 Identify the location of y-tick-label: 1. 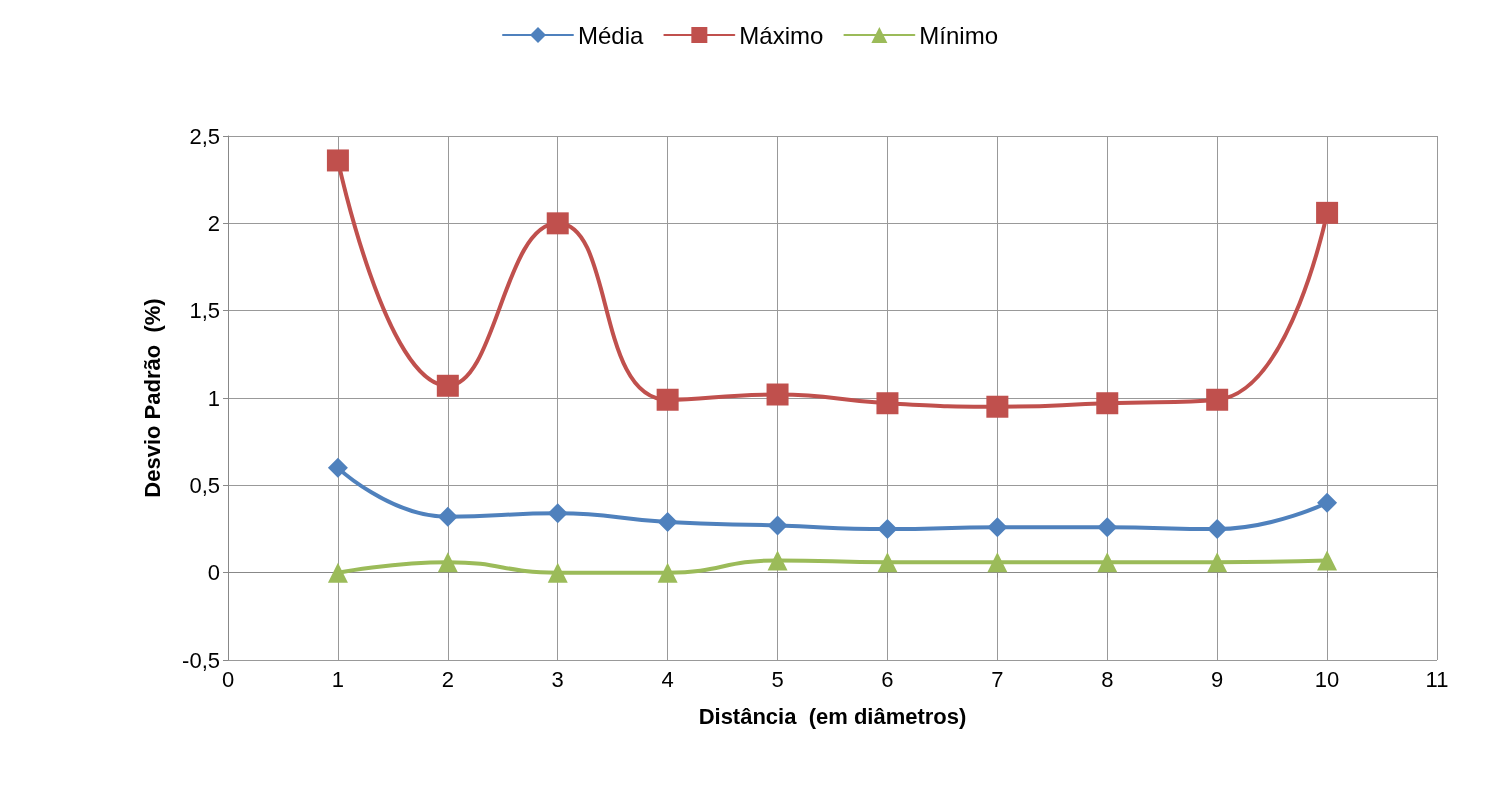
(213, 398).